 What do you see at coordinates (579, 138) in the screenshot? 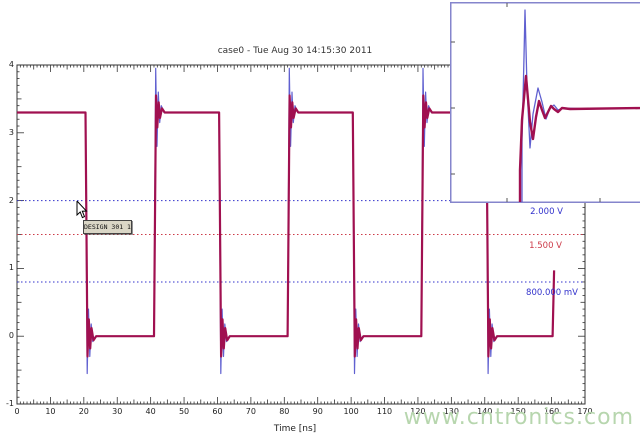
I see `inset-trace-red` at bounding box center [579, 138].